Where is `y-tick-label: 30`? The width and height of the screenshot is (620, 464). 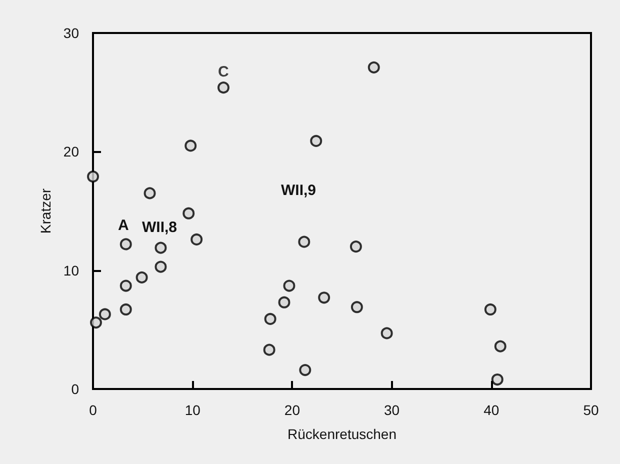
y-tick-label: 30 is located at coordinates (71, 33).